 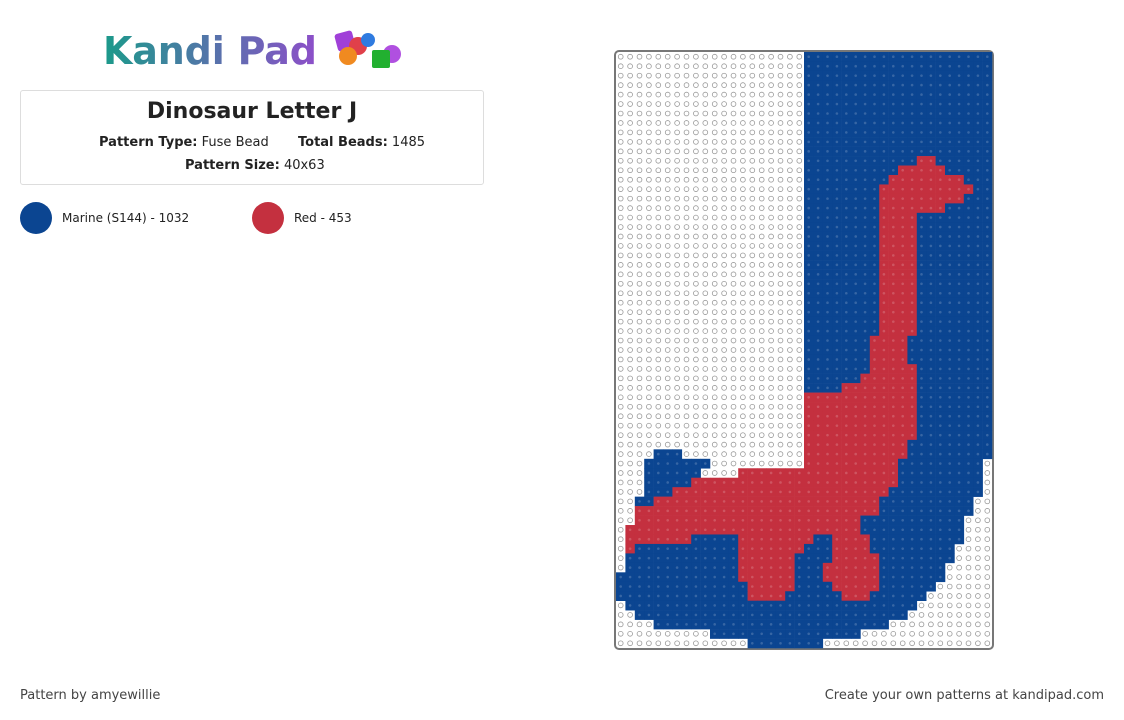 I want to click on label: Pattern Size:, so click(x=232, y=165).